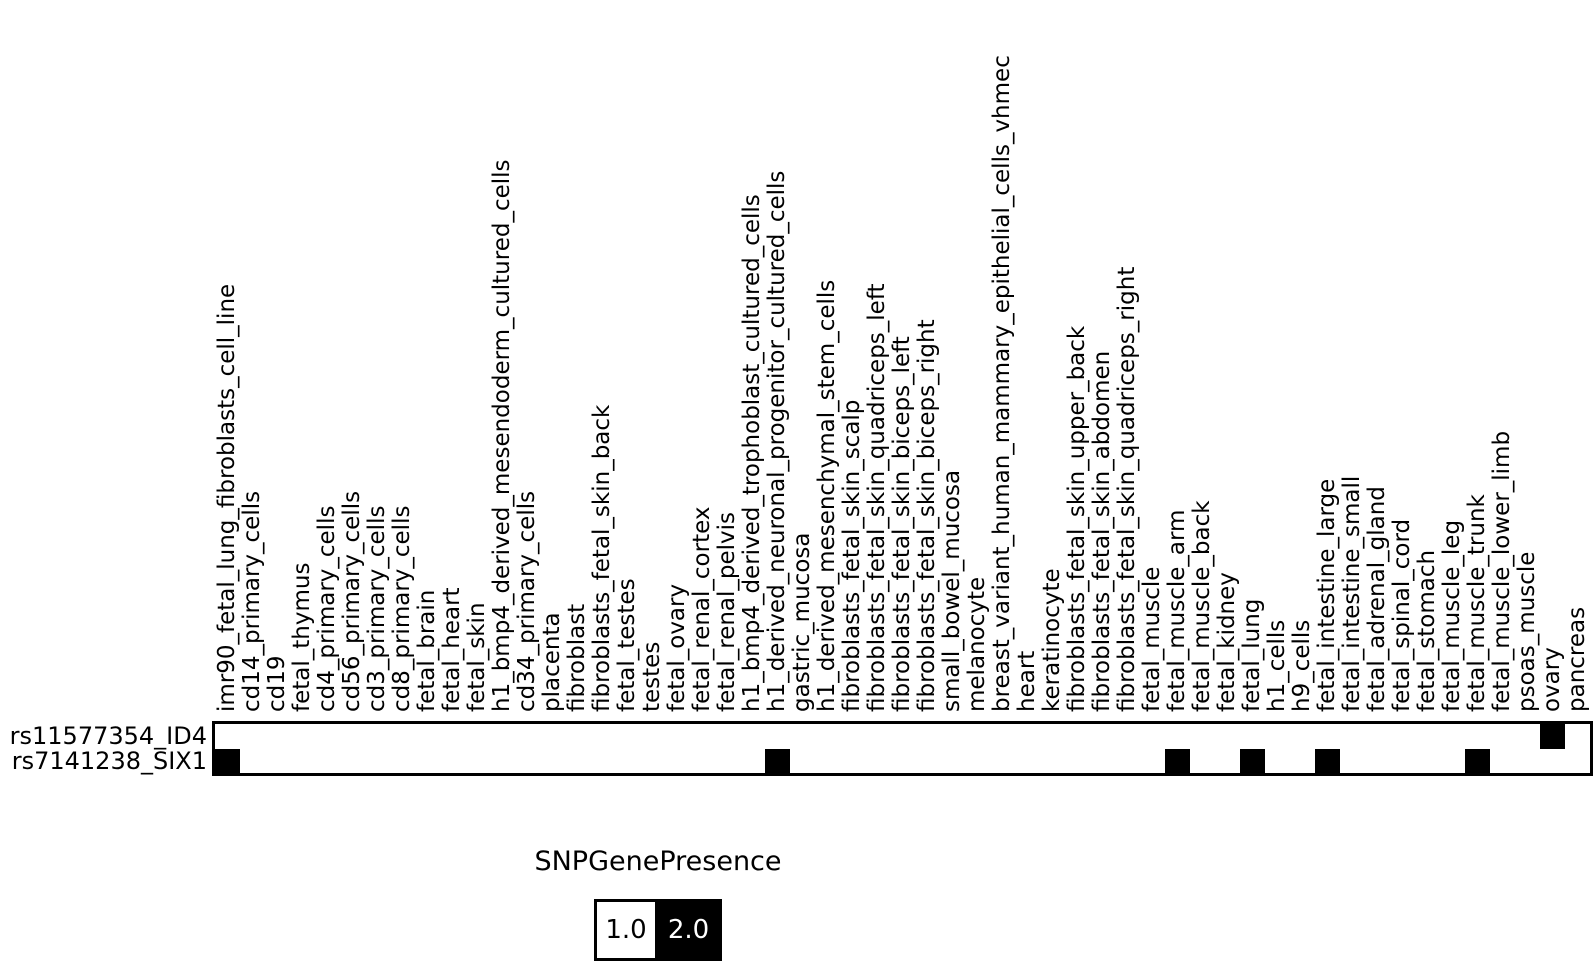 Image resolution: width=1594 pixels, height=964 pixels. Describe the element at coordinates (826, 495) in the screenshot. I see `column-label: h1_derived_mesenchymal_stem_cells` at that location.